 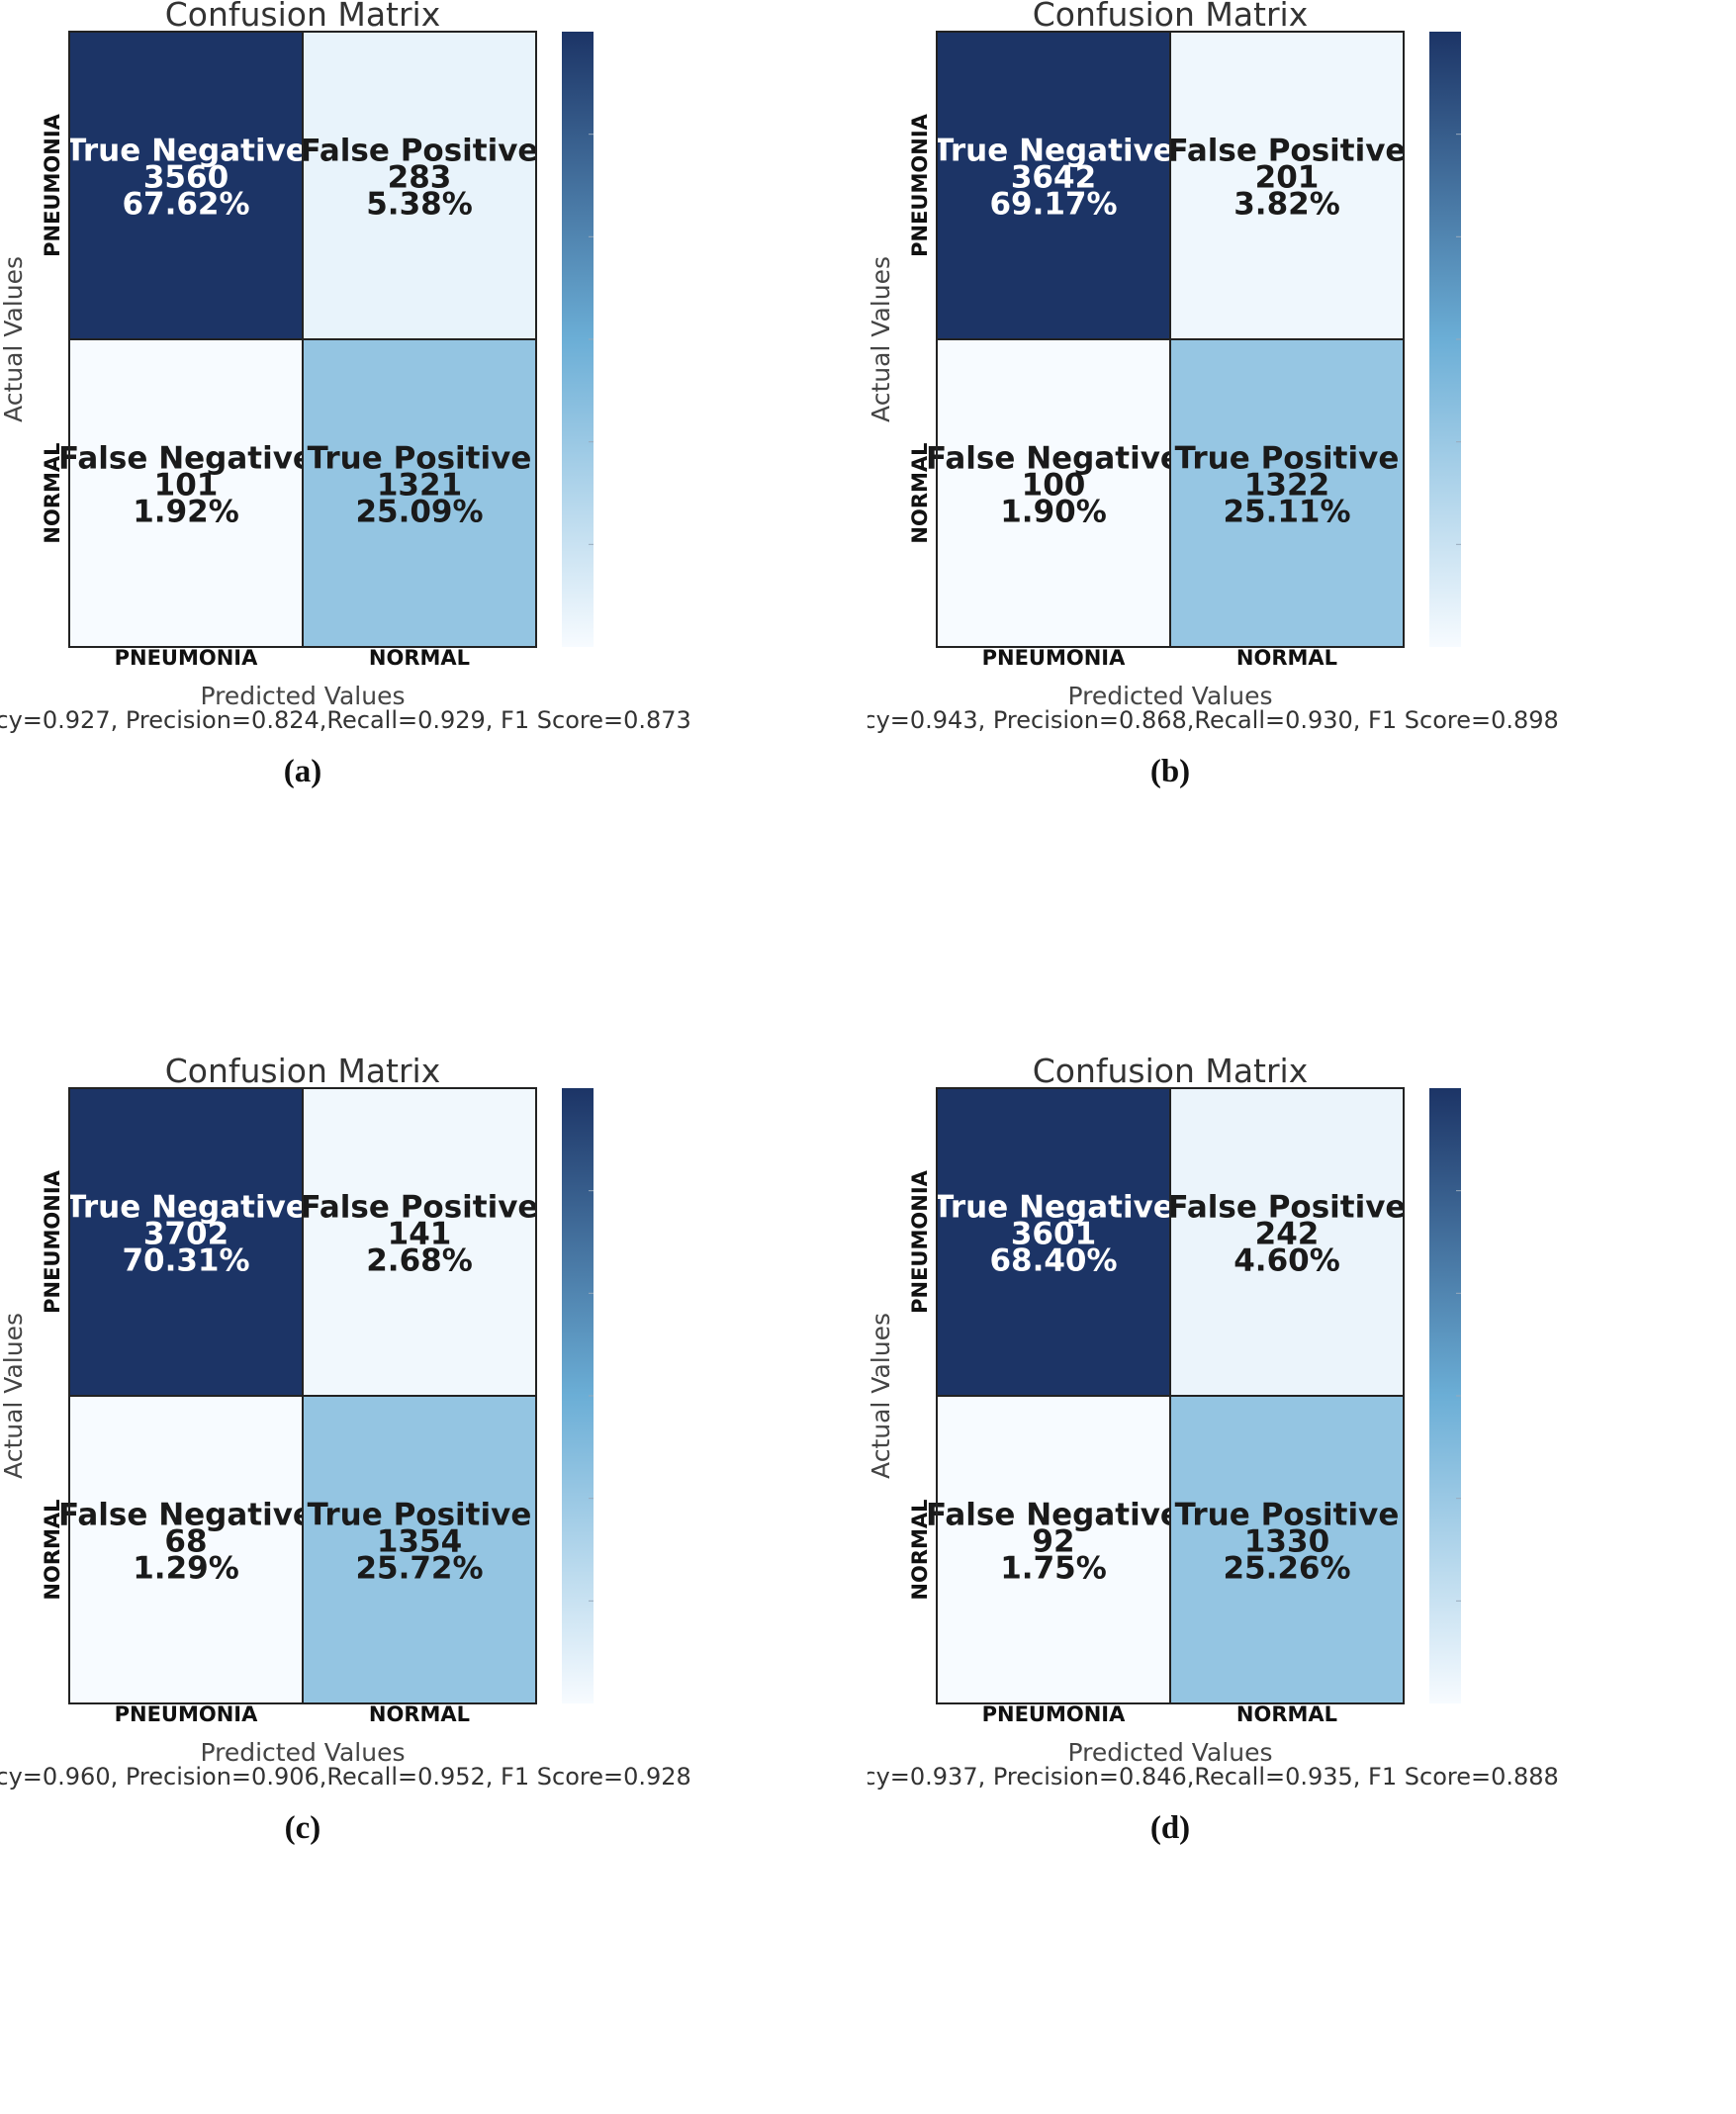 What do you see at coordinates (186, 1515) in the screenshot?
I see `panel-c-cell-1-0-label: False Negative` at bounding box center [186, 1515].